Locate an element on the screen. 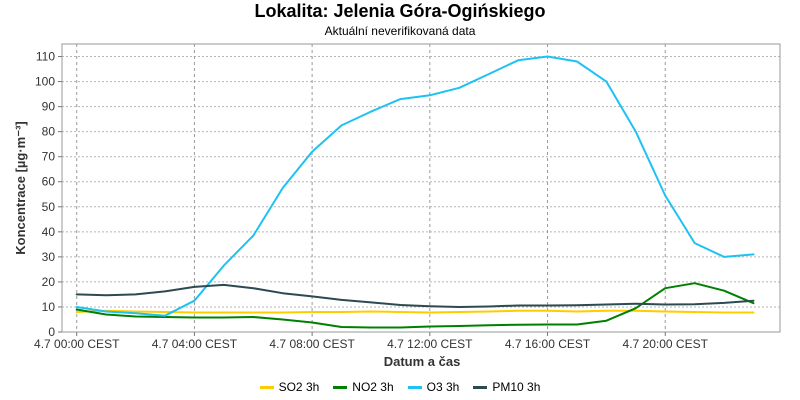 The height and width of the screenshot is (400, 800). legend-item: NO2 3h is located at coordinates (363, 387).